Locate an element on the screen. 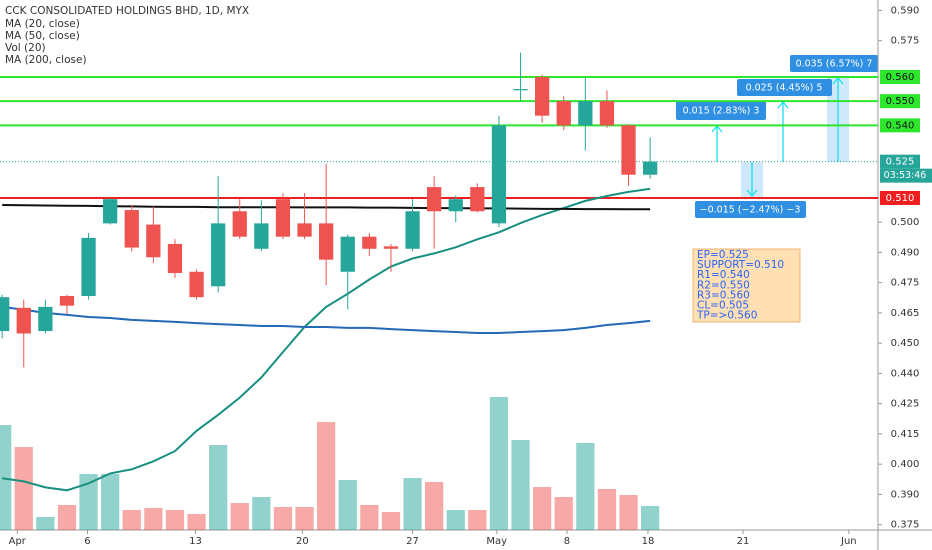 This screenshot has width=932, height=550. x-tick-label: Jun is located at coordinates (848, 541).